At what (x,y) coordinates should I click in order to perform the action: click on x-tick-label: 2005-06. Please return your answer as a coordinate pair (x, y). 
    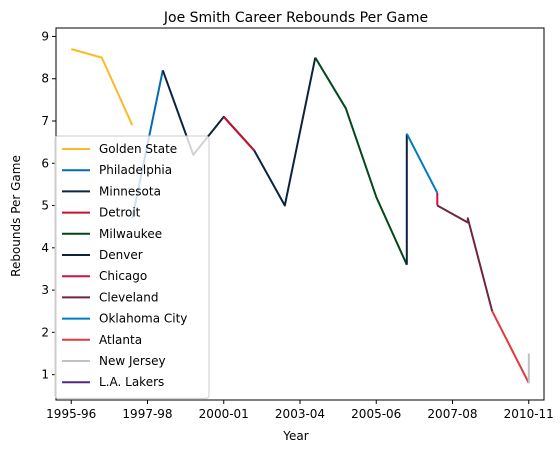
    Looking at the image, I should click on (376, 414).